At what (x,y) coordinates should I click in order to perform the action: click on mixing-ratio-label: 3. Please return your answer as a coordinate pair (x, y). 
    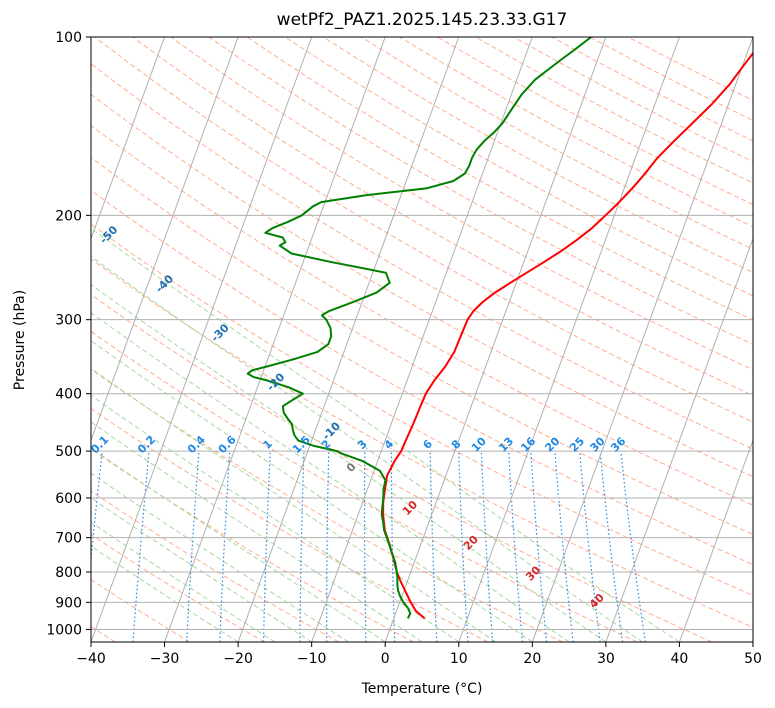
    Looking at the image, I should click on (362, 444).